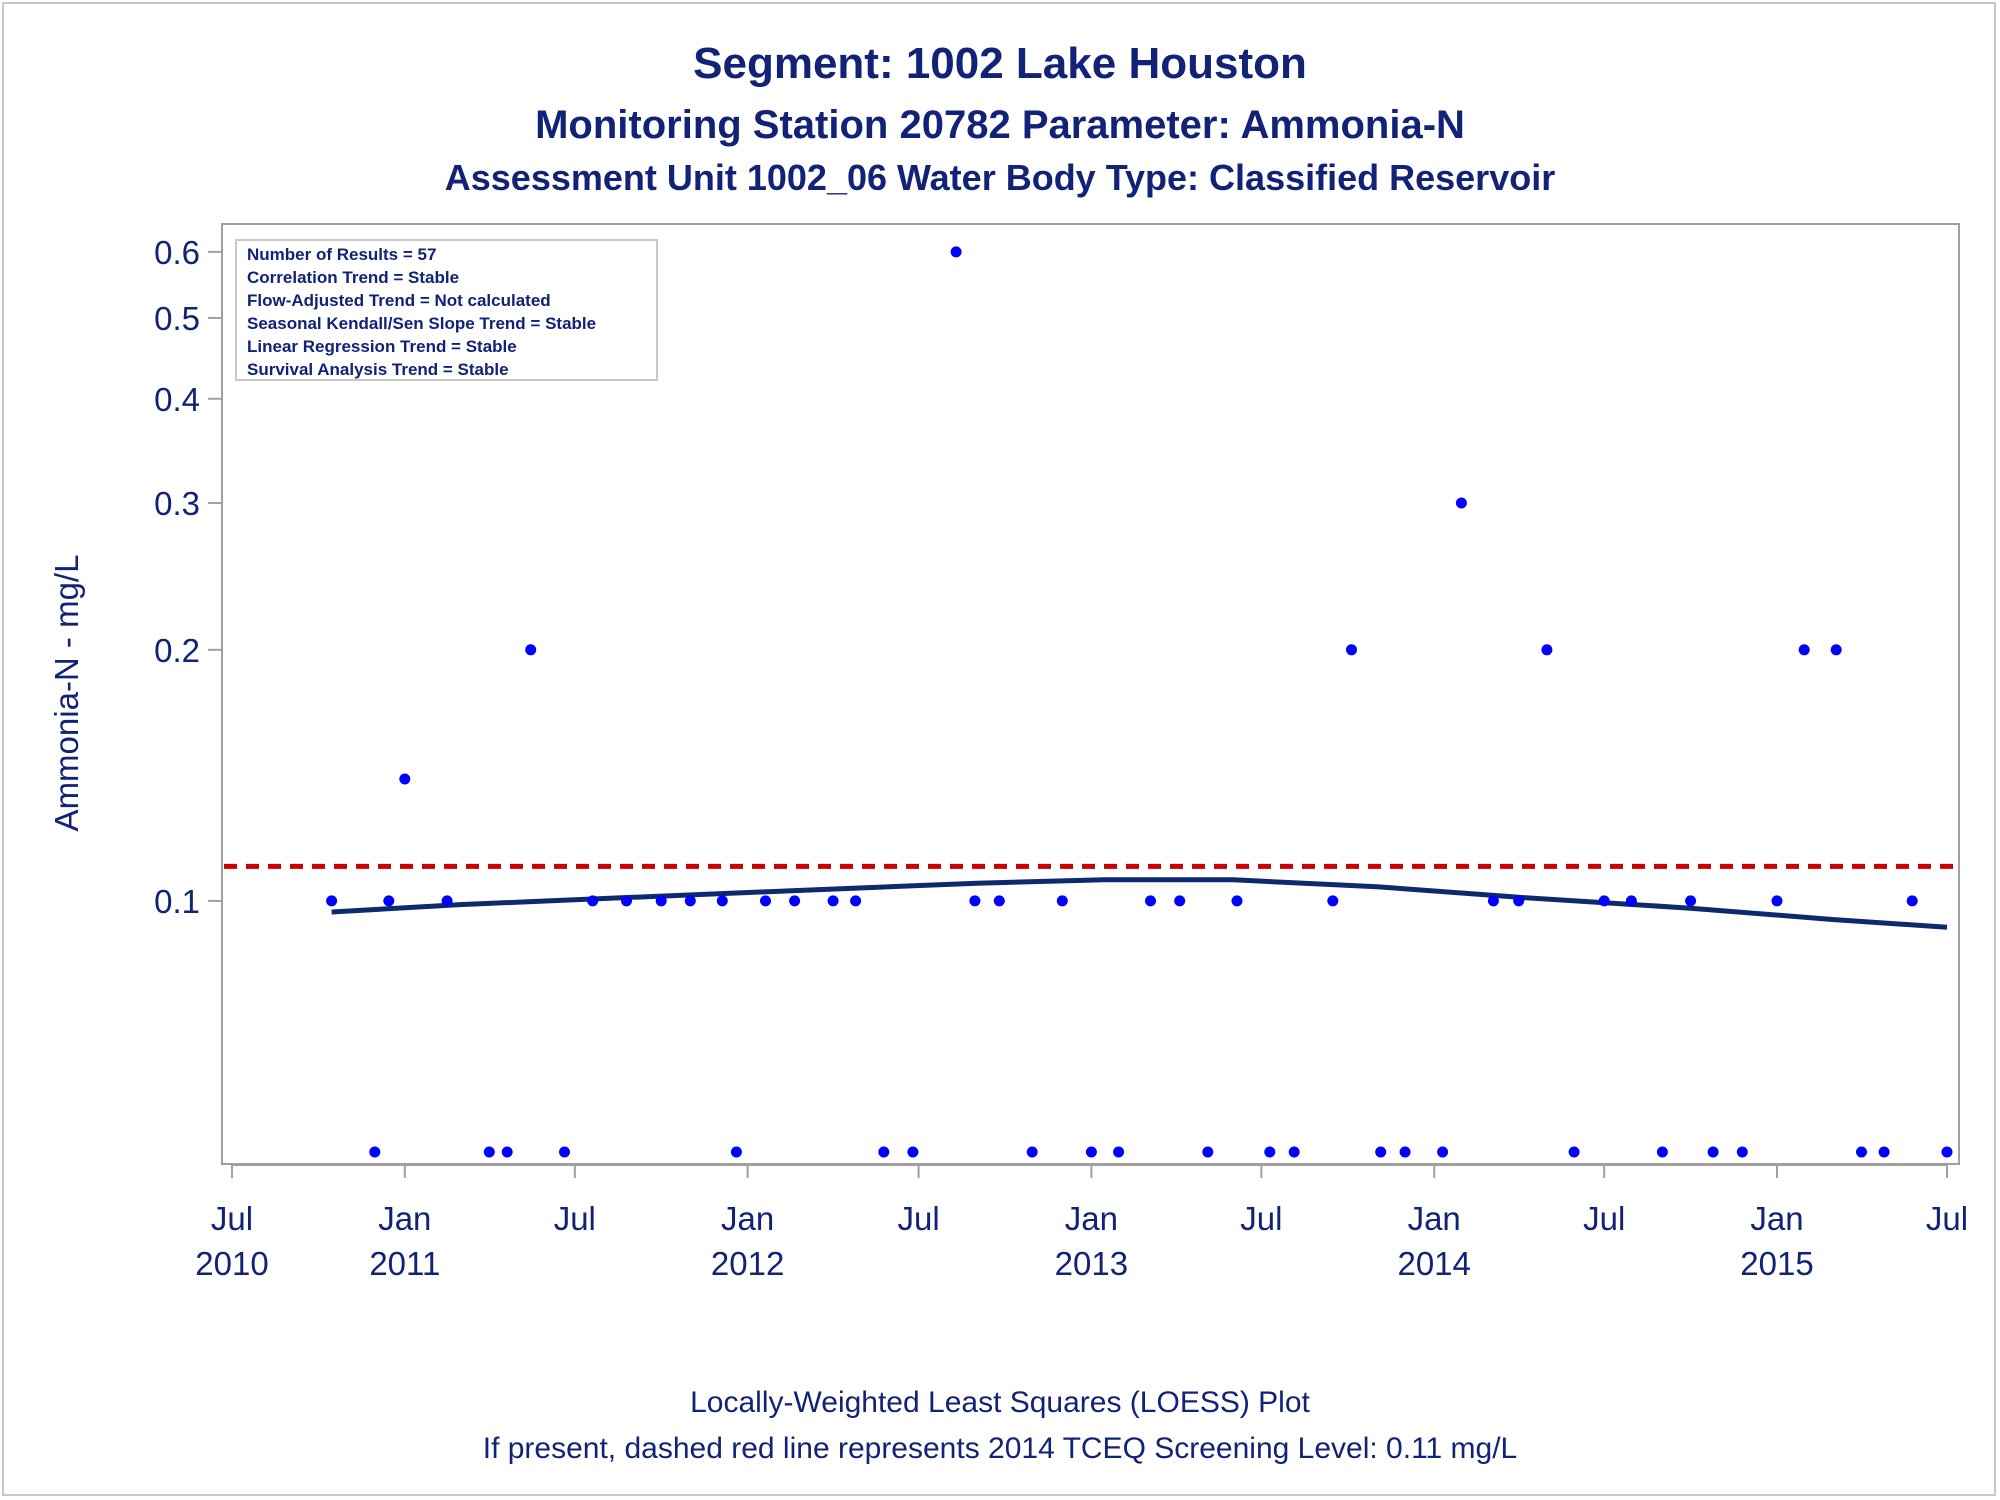  I want to click on y-tick-label: 0.2, so click(177, 650).